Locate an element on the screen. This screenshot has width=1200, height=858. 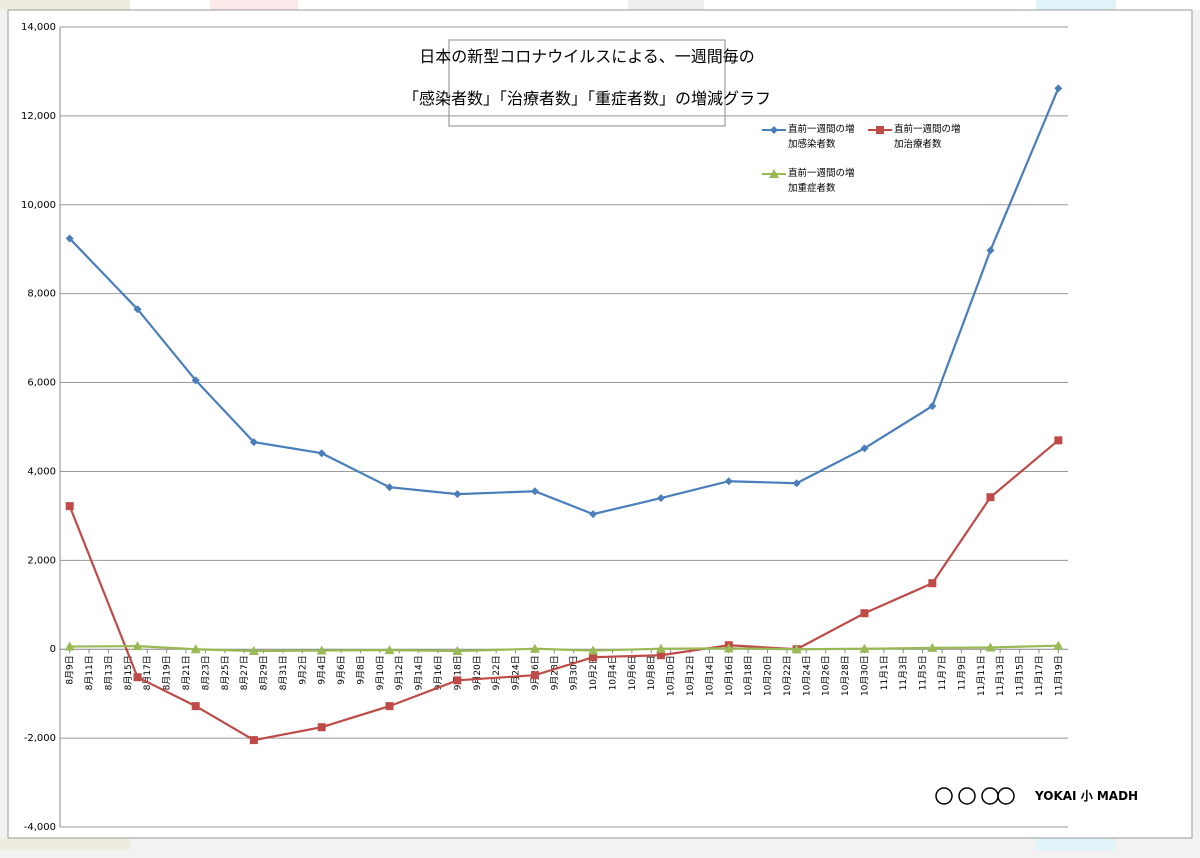
series-line is located at coordinates (564, 648).